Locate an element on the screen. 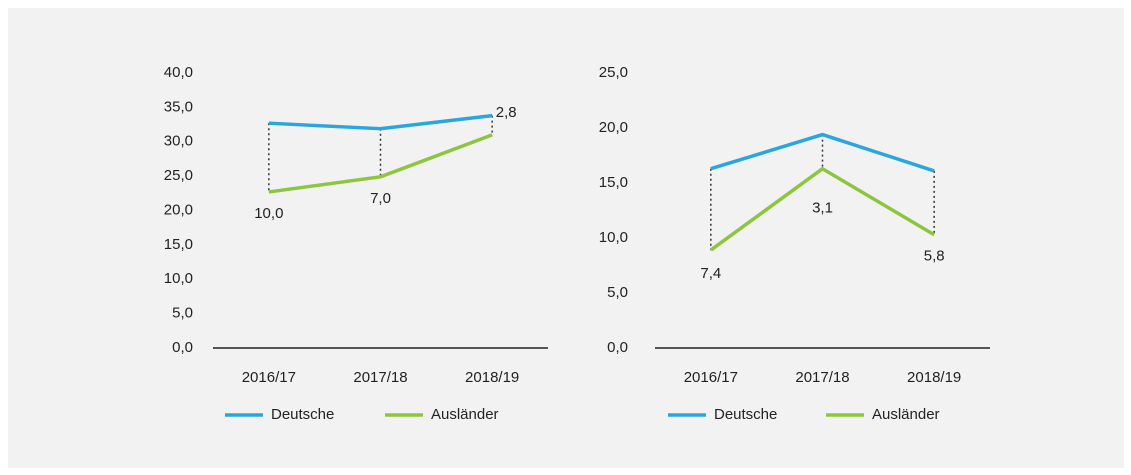 The width and height of the screenshot is (1131, 475). difference-label: 7,4 is located at coordinates (710, 273).